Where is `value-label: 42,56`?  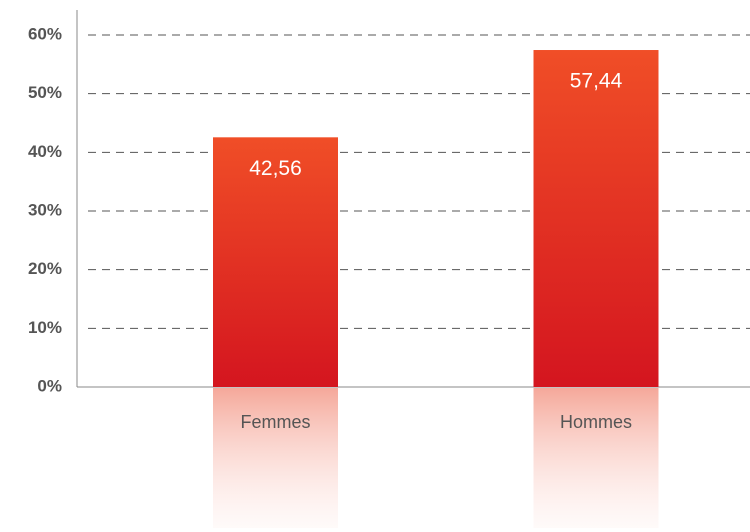 value-label: 42,56 is located at coordinates (275, 168).